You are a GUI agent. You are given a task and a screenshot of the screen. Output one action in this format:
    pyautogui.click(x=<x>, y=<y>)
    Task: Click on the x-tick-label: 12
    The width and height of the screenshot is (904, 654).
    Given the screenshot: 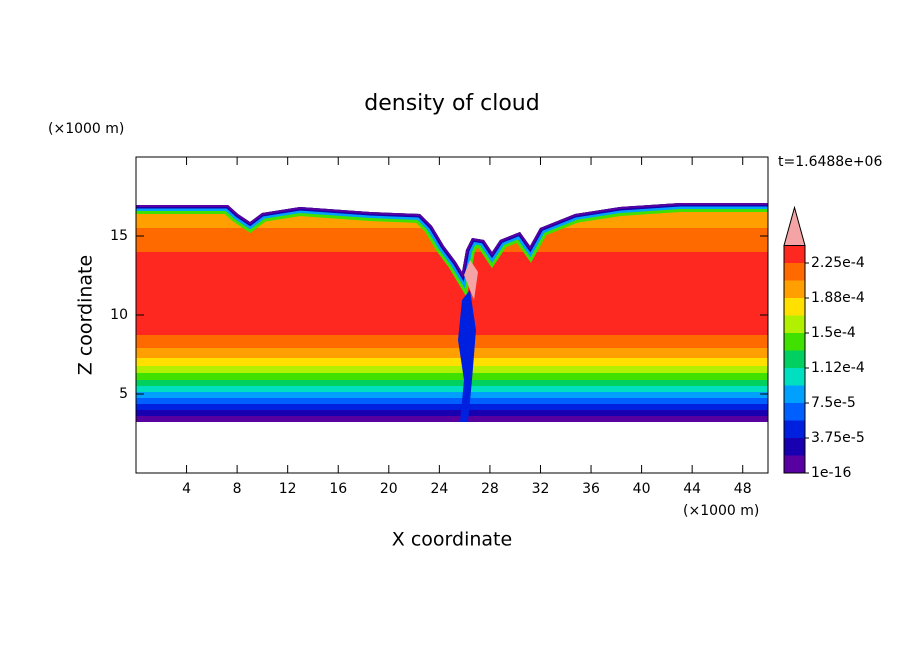 What is the action you would take?
    pyautogui.click(x=288, y=489)
    